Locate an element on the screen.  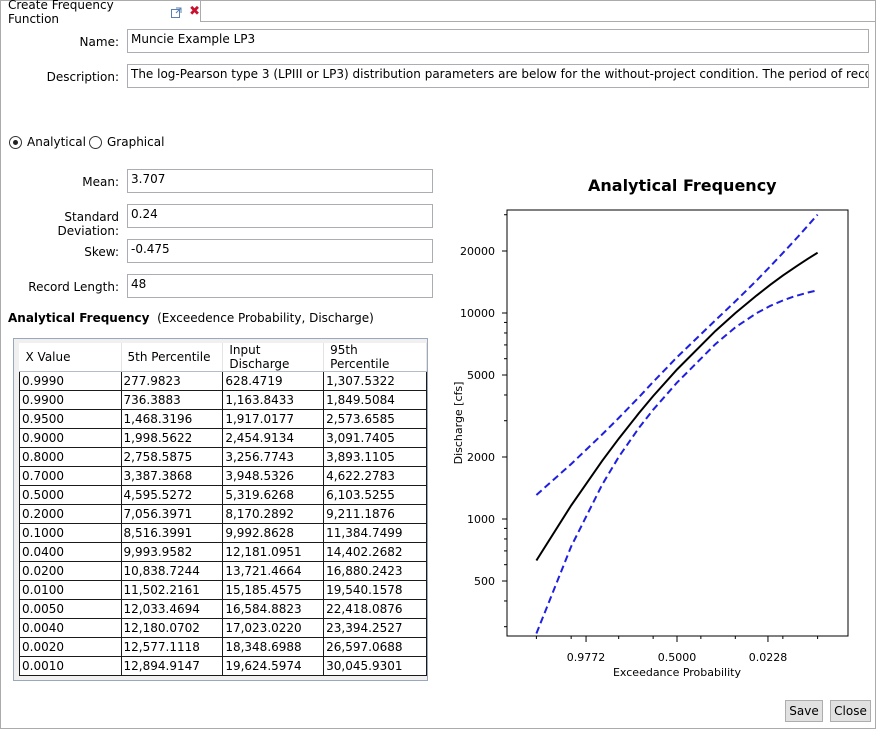
table-row: 0.5000 4,595.5272 5,319.6268 6,103.5255 is located at coordinates (223, 495).